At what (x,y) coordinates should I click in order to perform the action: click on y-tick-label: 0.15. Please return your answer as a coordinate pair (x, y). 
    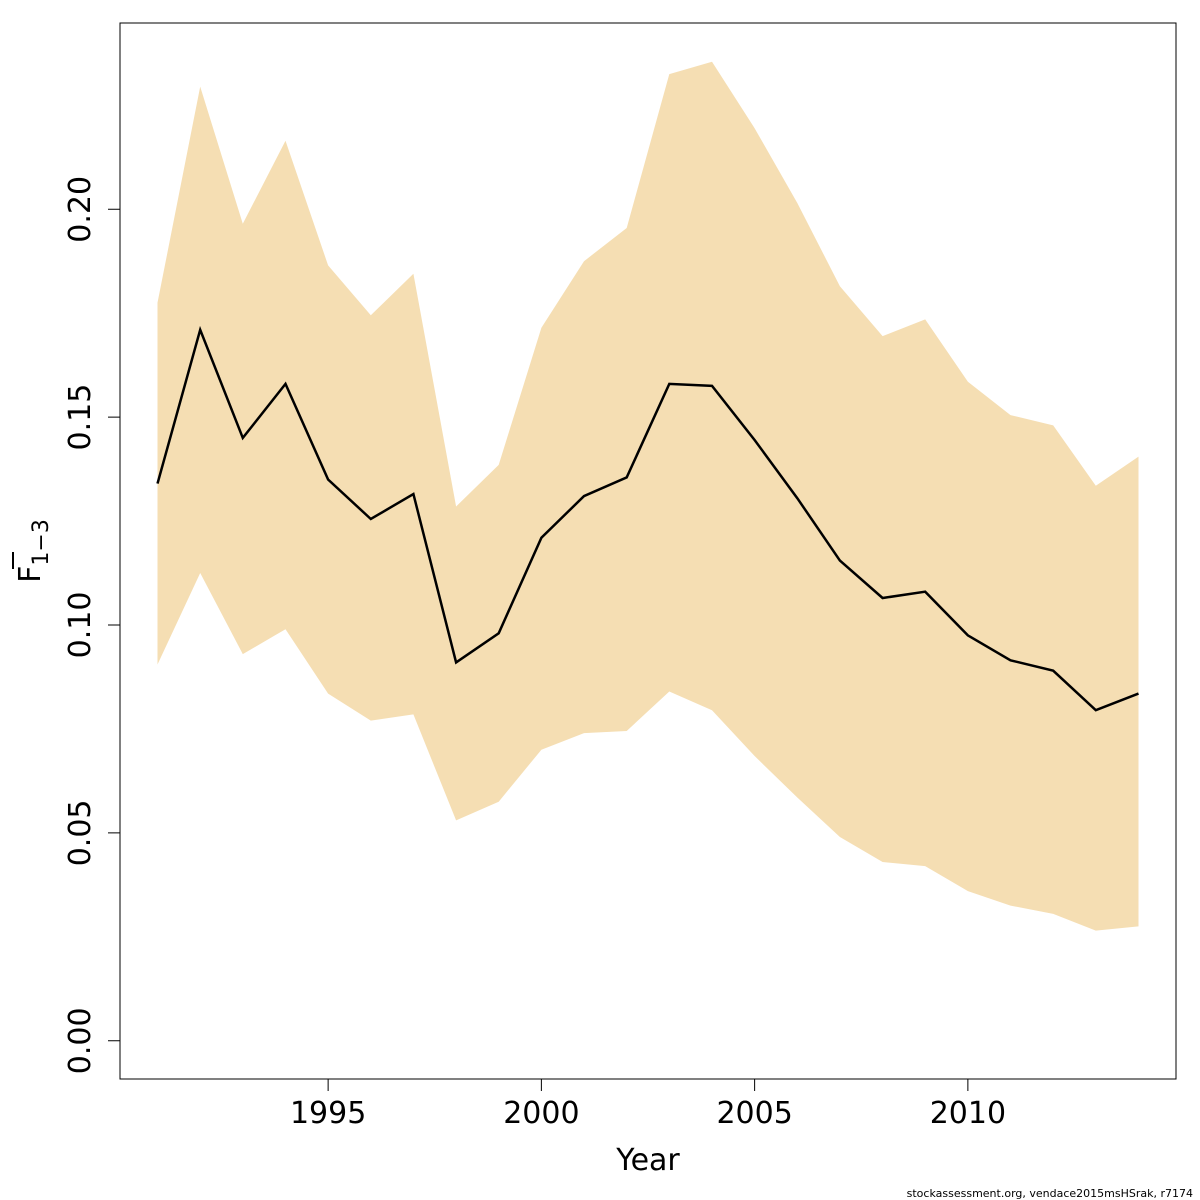
    Looking at the image, I should click on (80, 417).